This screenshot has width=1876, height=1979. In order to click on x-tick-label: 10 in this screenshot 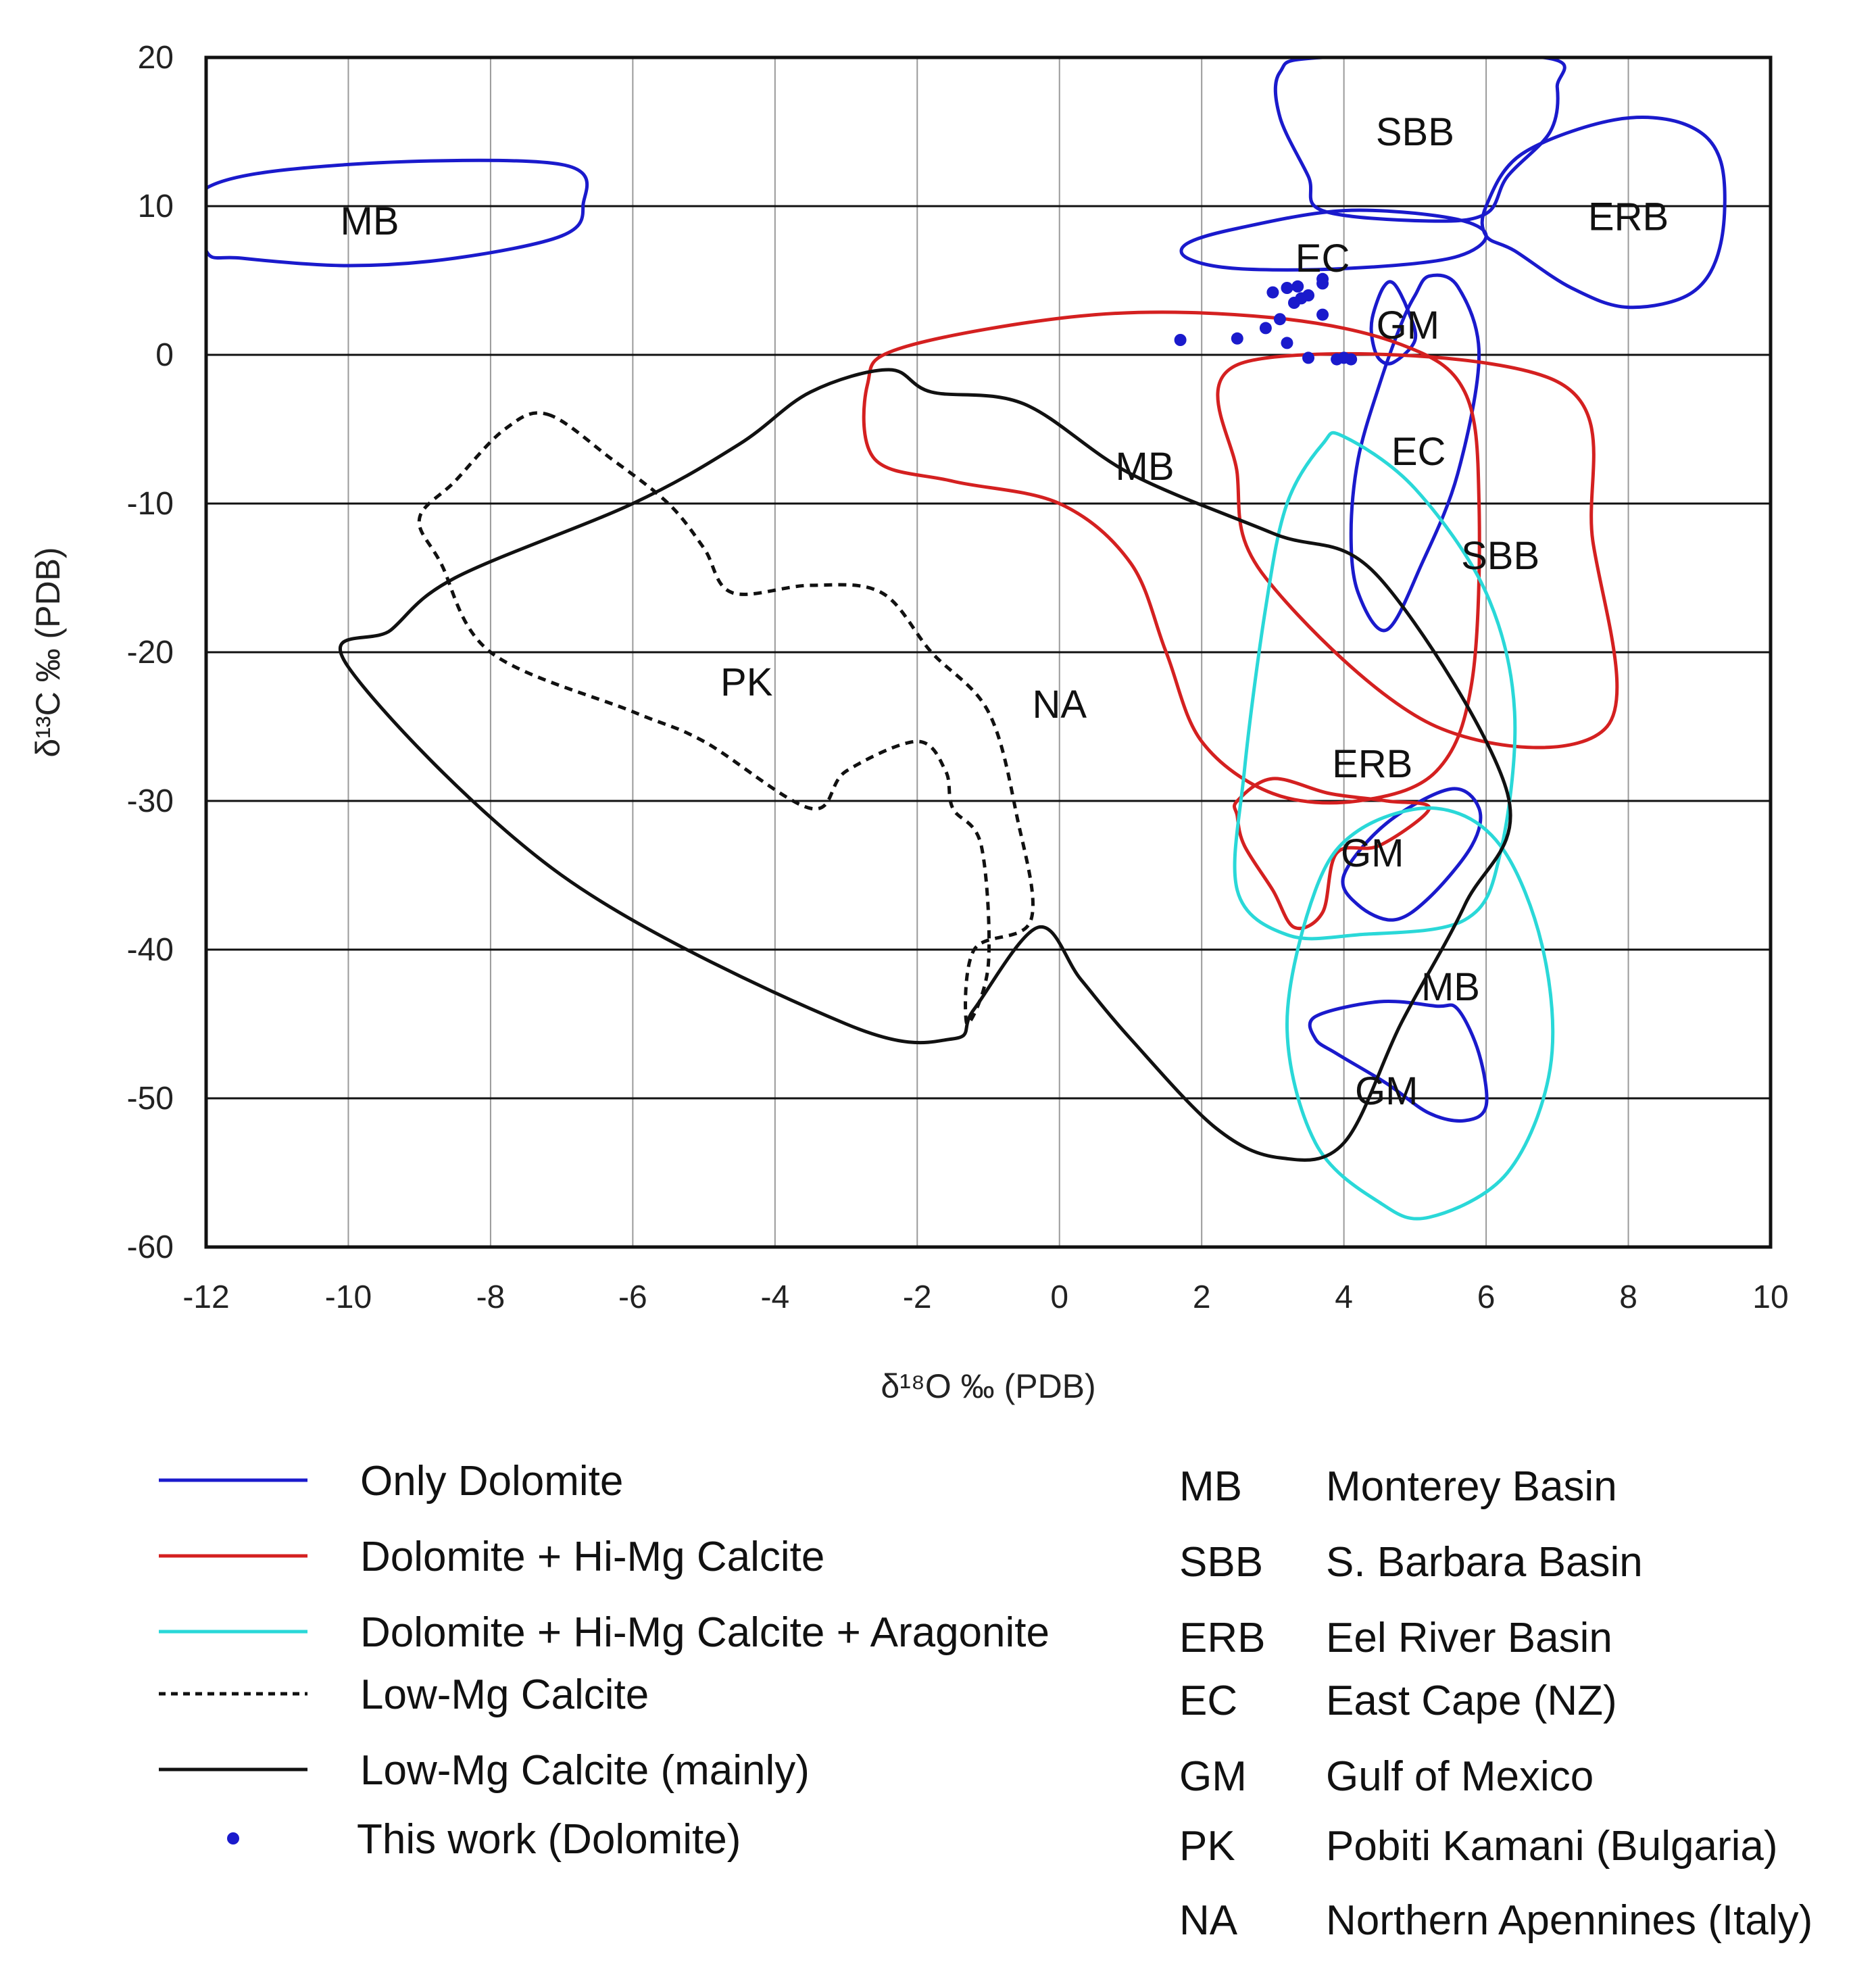, I will do `click(1770, 1297)`.